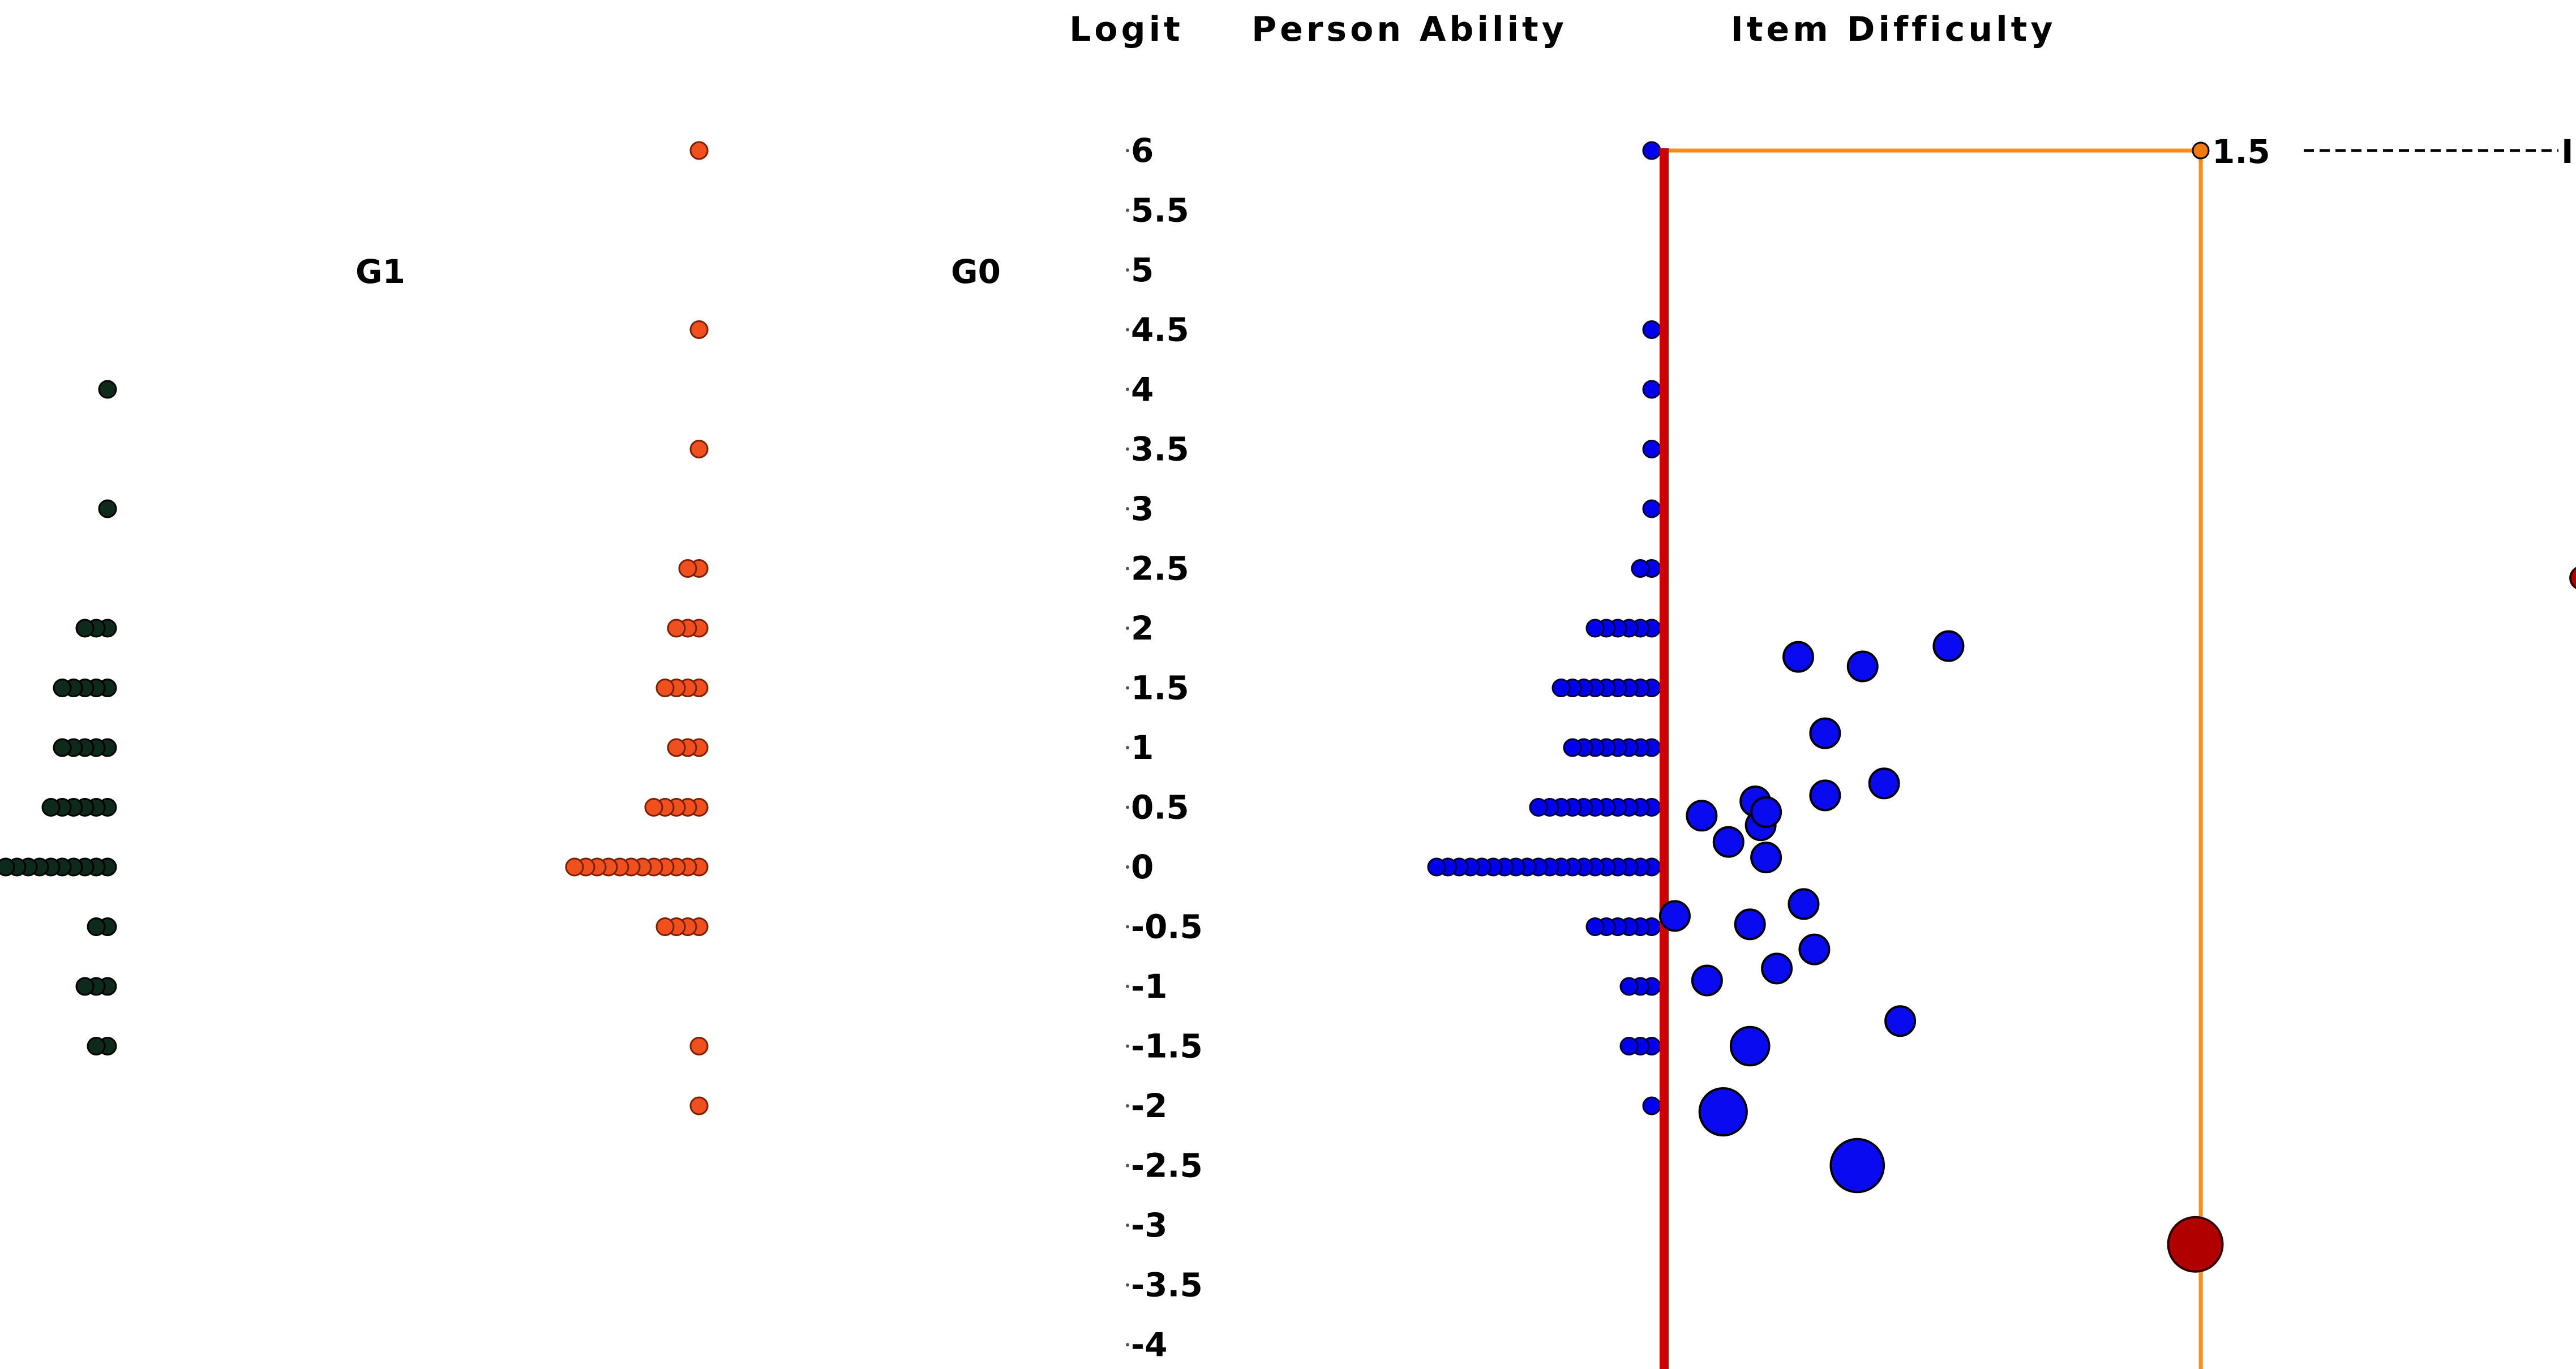 This screenshot has width=2576, height=1369. Describe the element at coordinates (1893, 29) in the screenshot. I see `header-item-difficulty: Item Difficulty` at that location.